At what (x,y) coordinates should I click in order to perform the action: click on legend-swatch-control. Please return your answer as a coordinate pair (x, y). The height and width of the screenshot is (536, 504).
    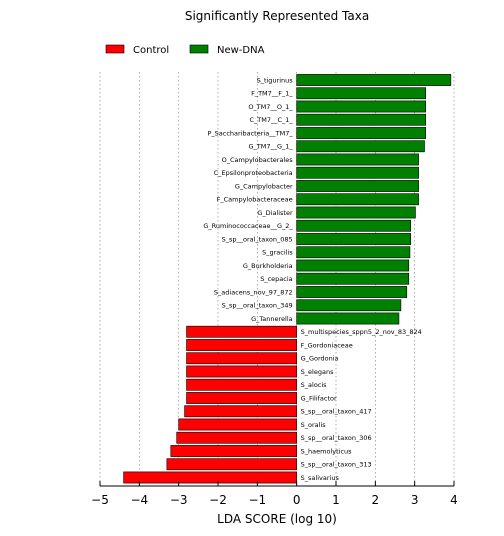
    Looking at the image, I should click on (115, 49).